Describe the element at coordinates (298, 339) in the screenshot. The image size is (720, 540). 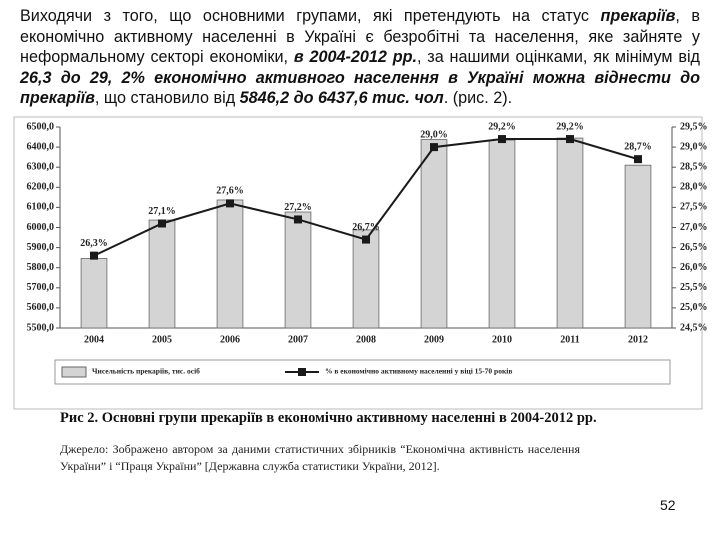
I see `x-tick-label: 2007` at that location.